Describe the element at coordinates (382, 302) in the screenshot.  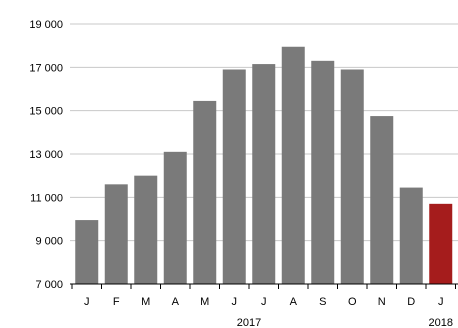
I see `x-category-label: N` at that location.